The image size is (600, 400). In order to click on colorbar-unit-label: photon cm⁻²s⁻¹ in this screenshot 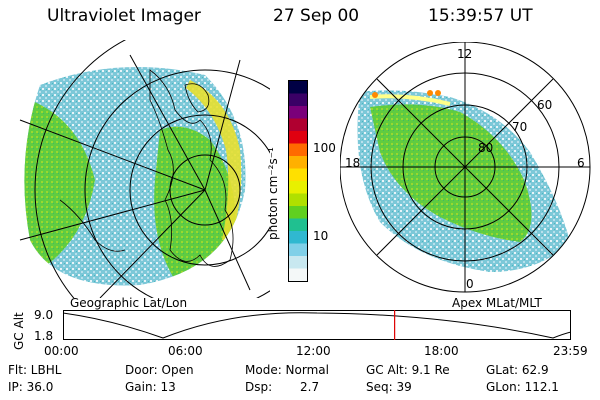, I will do `click(273, 193)`.